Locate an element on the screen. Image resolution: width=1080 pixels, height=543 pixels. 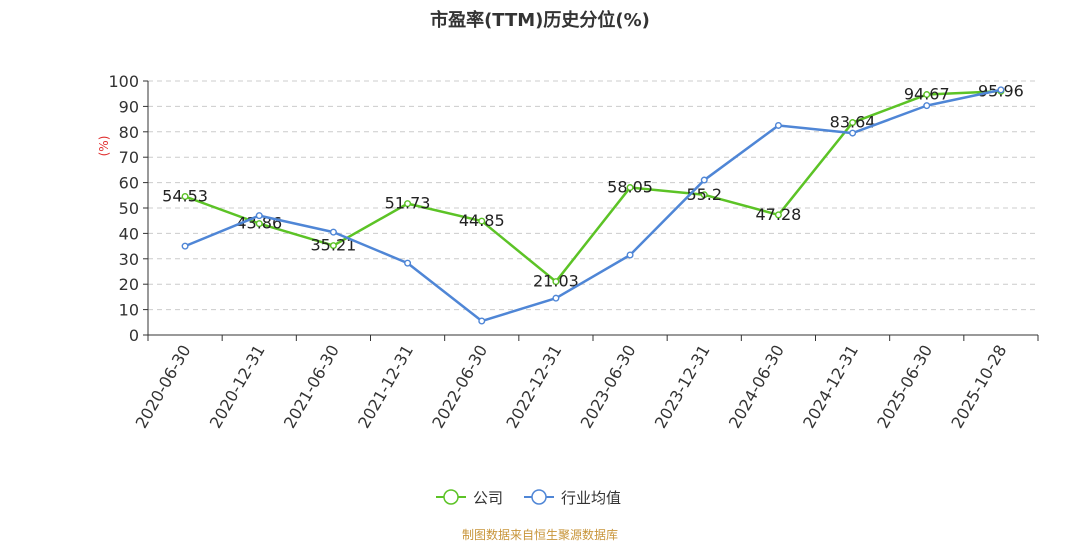
x-tick-label: 2024-06-30 is located at coordinates (756, 387).